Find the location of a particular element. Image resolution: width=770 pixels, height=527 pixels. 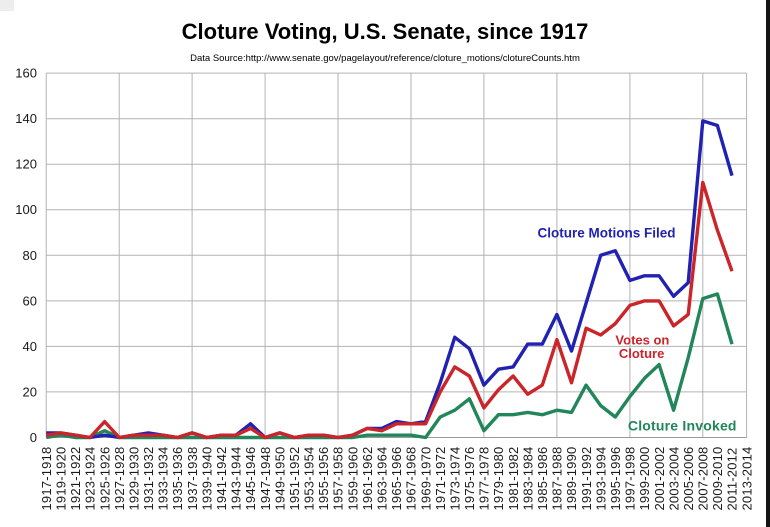

svg-text: 80 is located at coordinates (30, 255).